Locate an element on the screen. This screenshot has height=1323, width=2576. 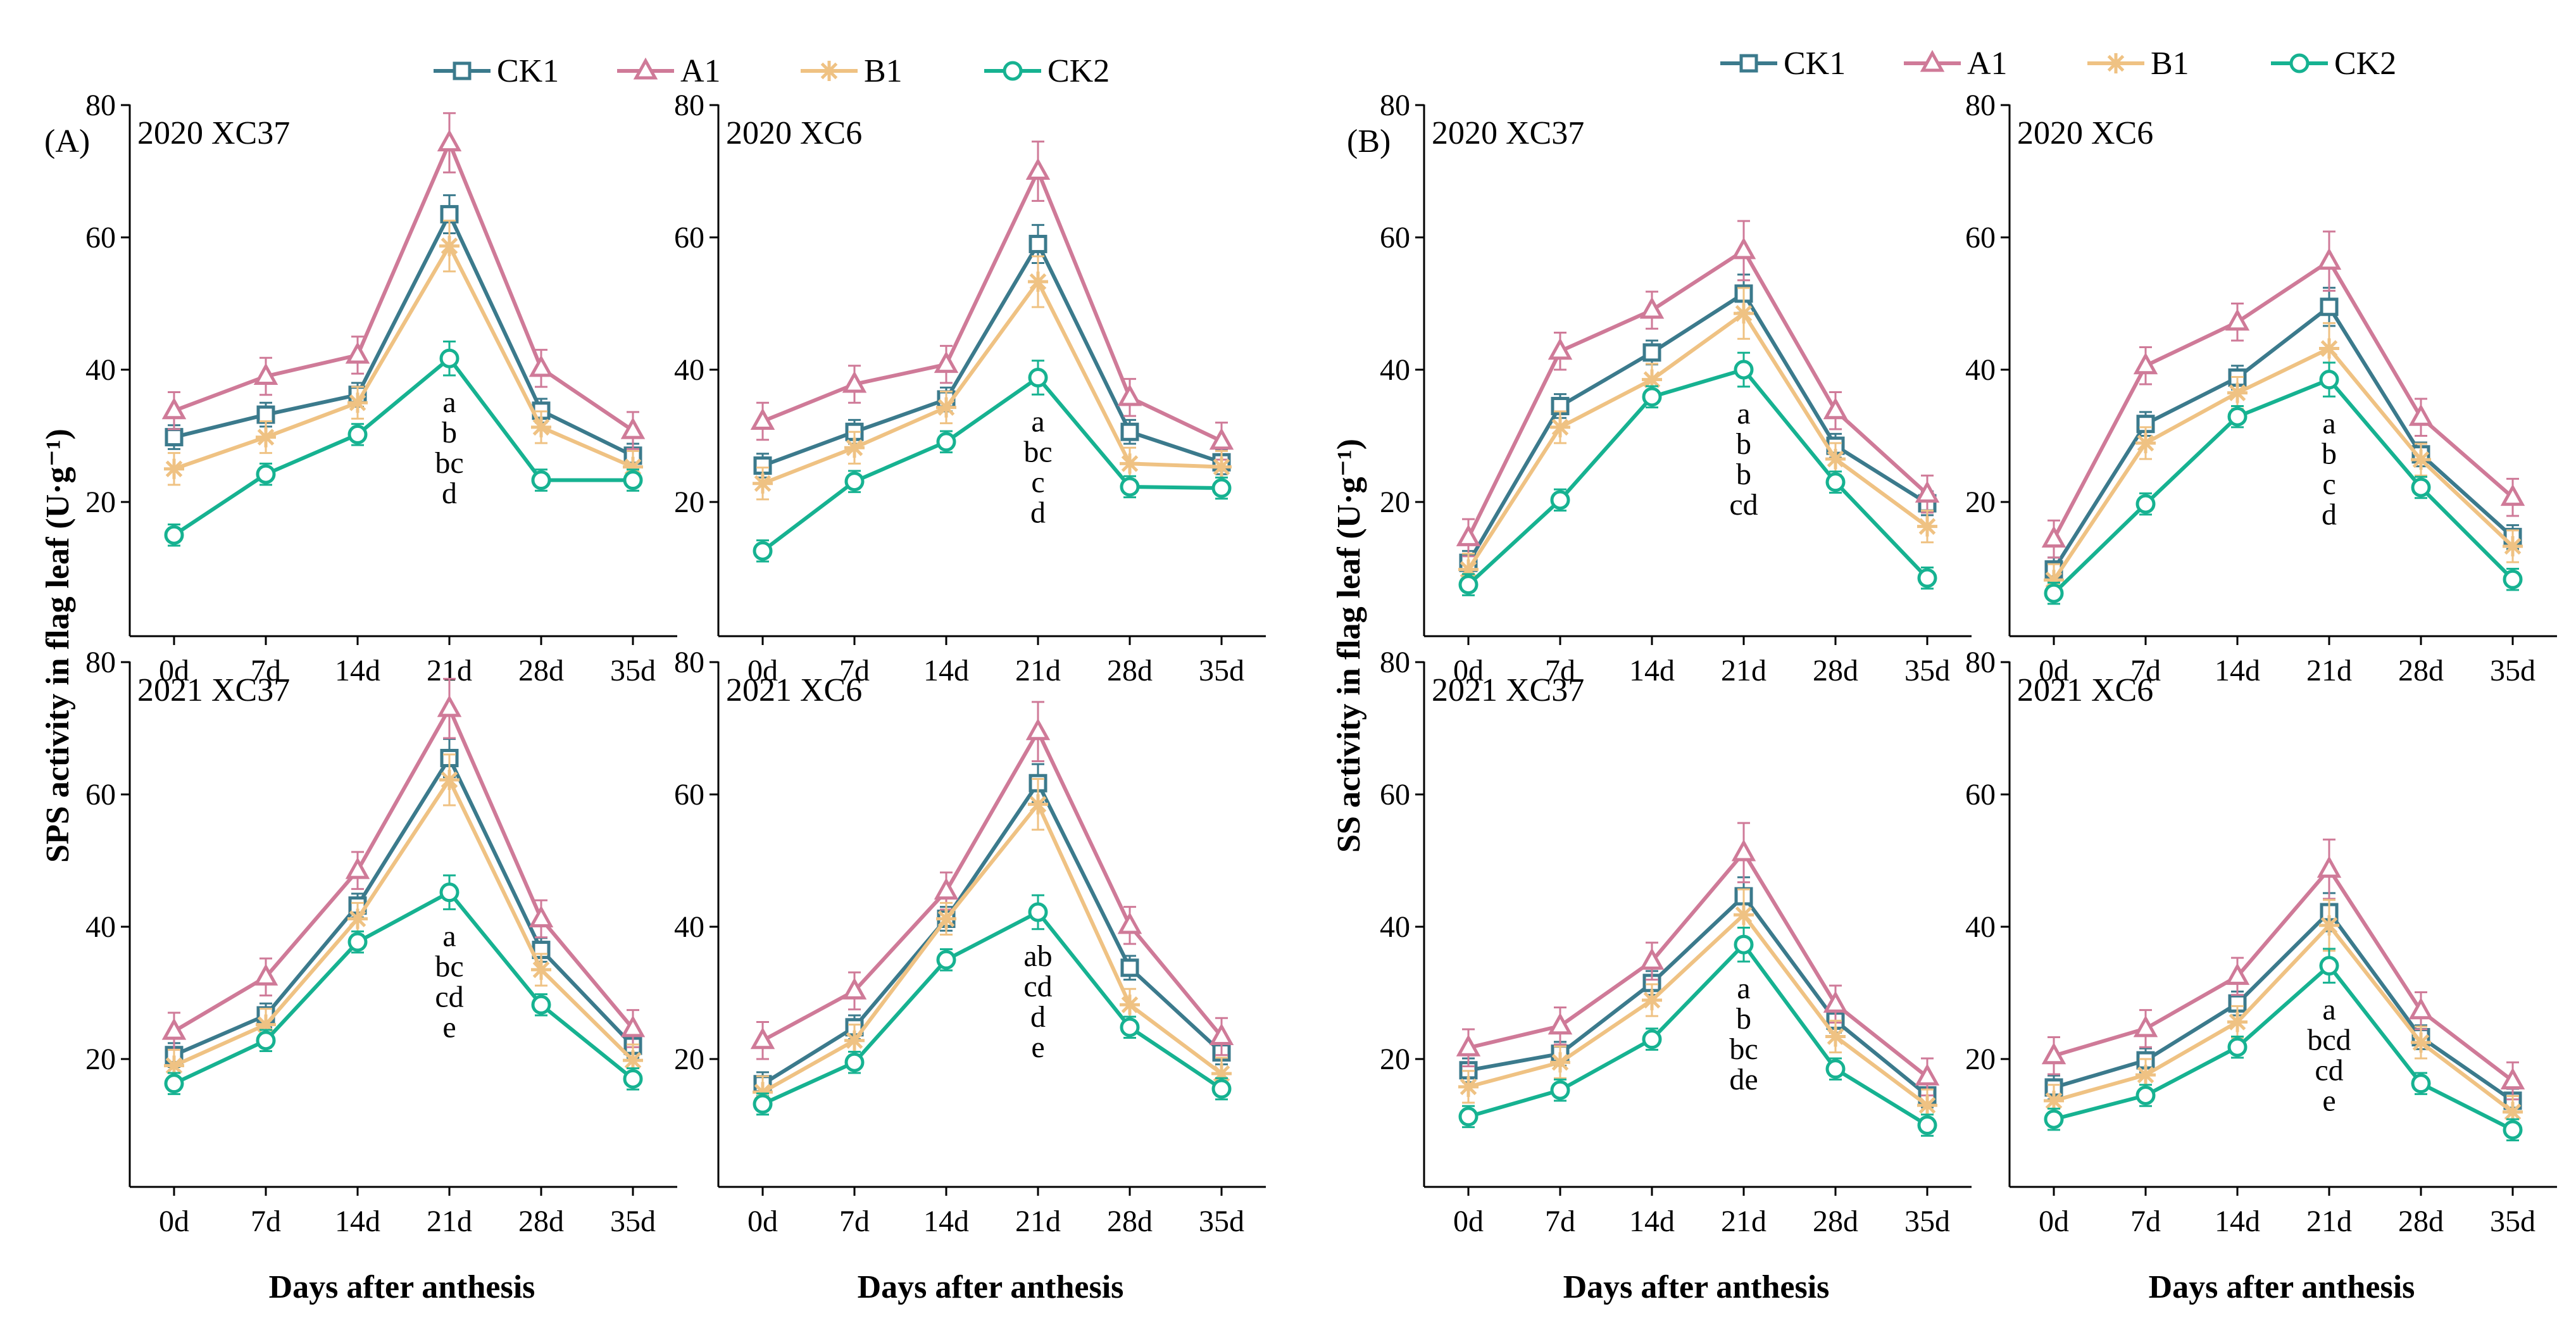
ylabel-ss: SS activity in flag leaf (U·g⁻¹) is located at coordinates (1349, 646).